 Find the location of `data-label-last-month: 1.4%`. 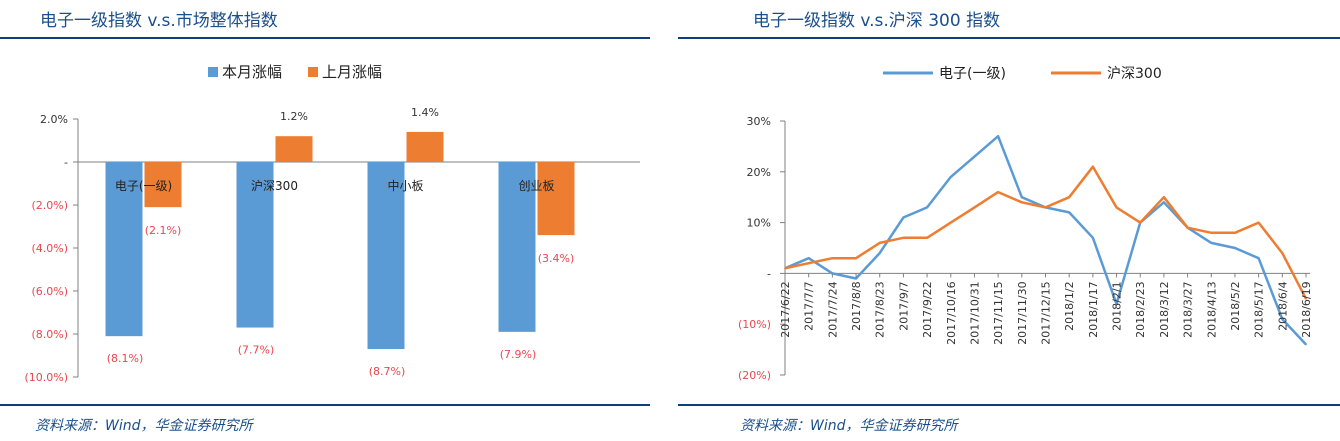

data-label-last-month: 1.4% is located at coordinates (425, 112).